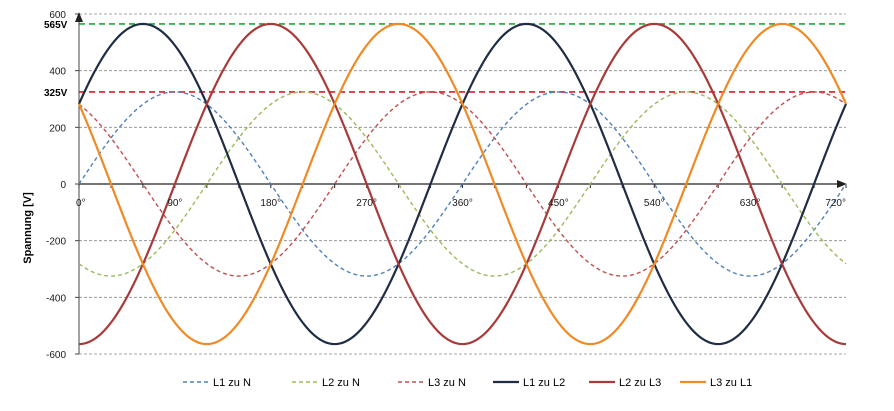 The image size is (894, 411). I want to click on legend-label: L2 zu L3, so click(640, 383).